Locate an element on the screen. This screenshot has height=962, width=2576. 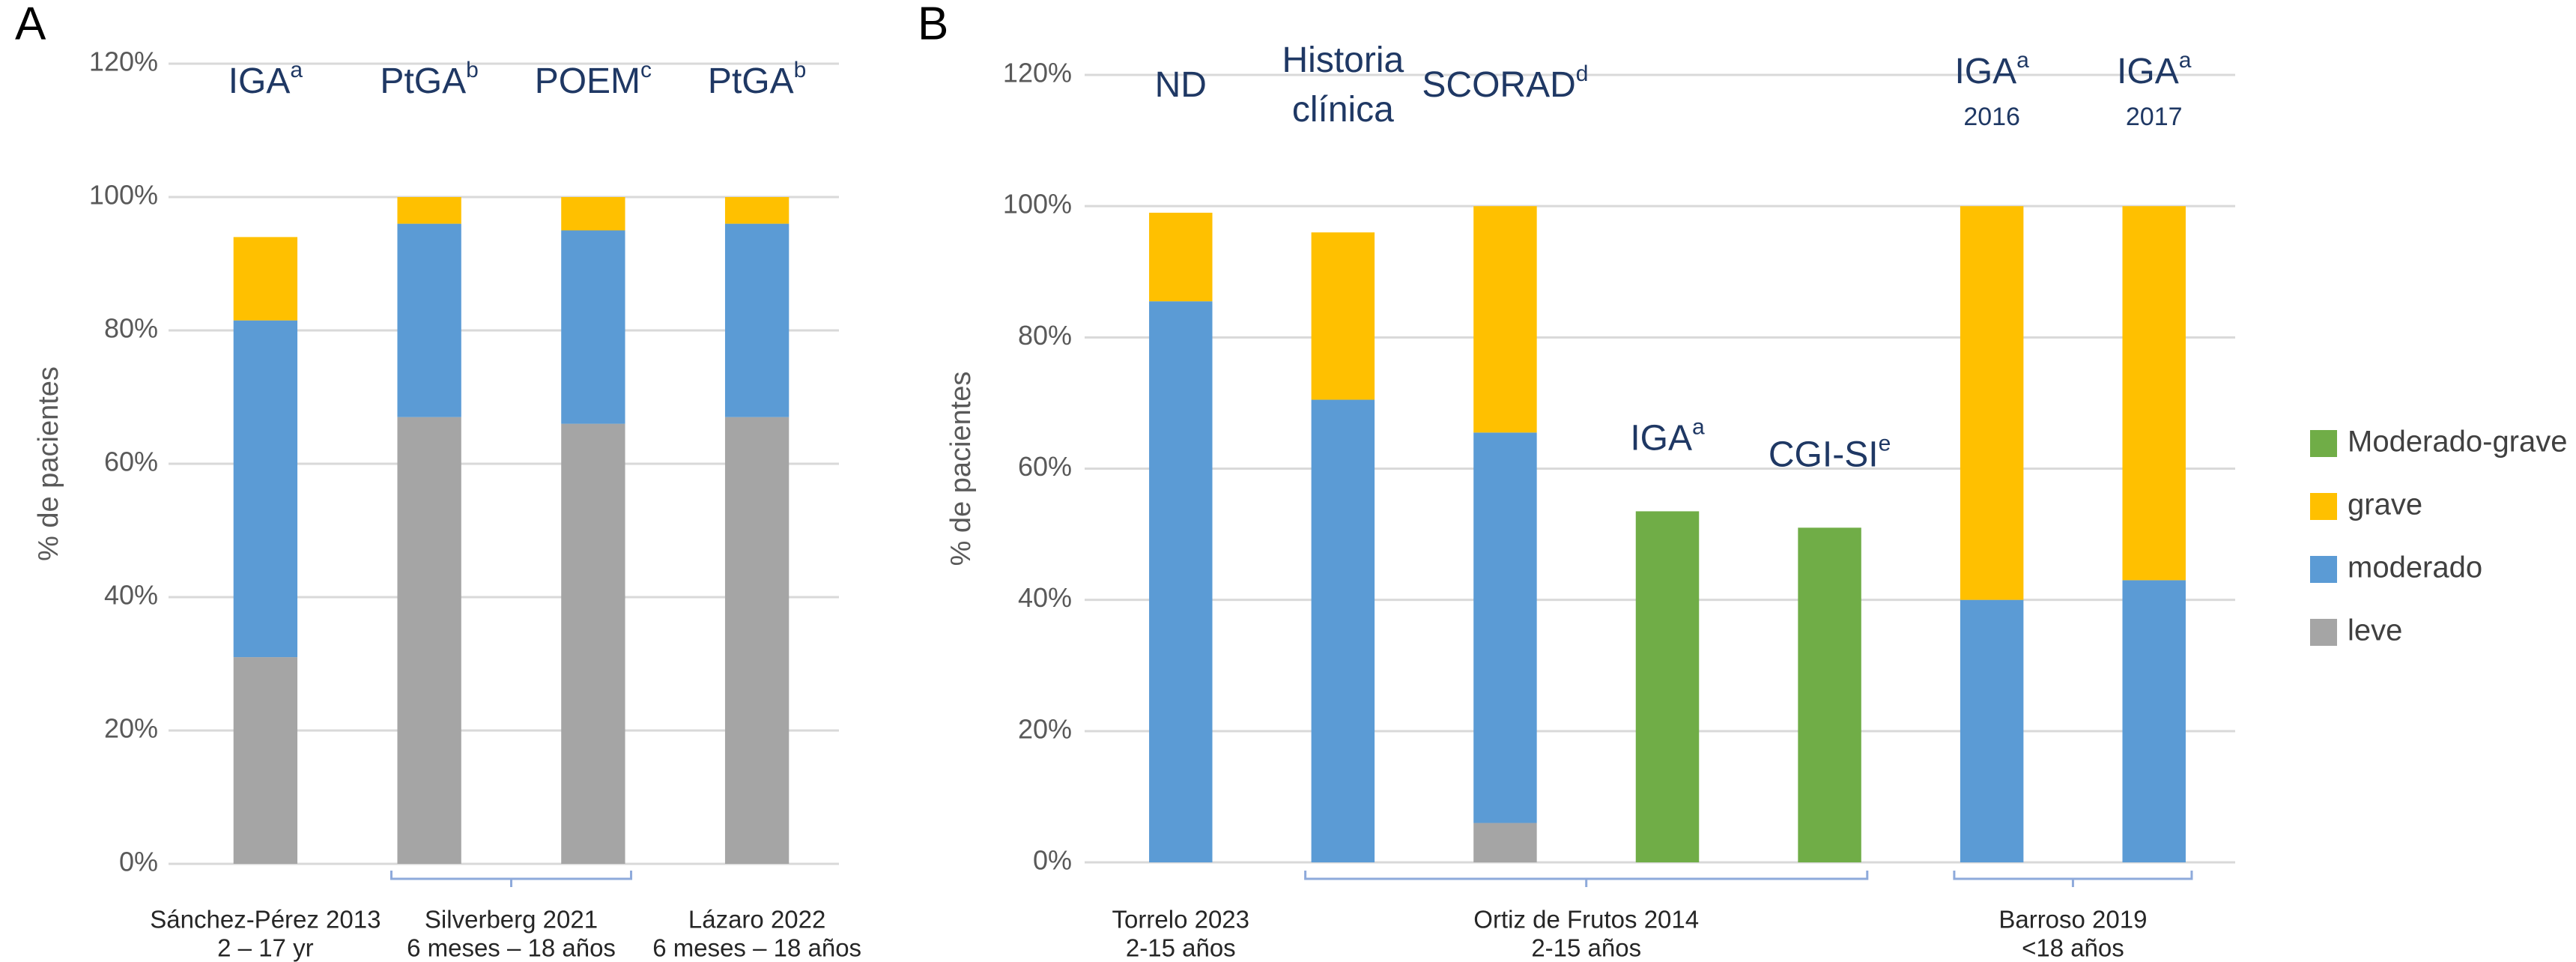
category-text: clínica is located at coordinates (1343, 110).